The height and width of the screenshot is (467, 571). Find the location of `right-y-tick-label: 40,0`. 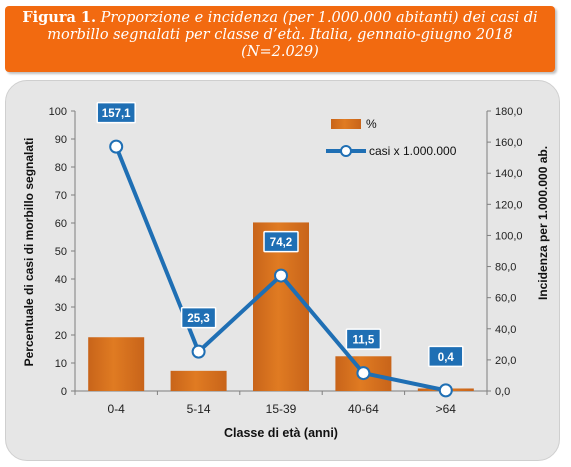

right-y-tick-label: 40,0 is located at coordinates (505, 330).